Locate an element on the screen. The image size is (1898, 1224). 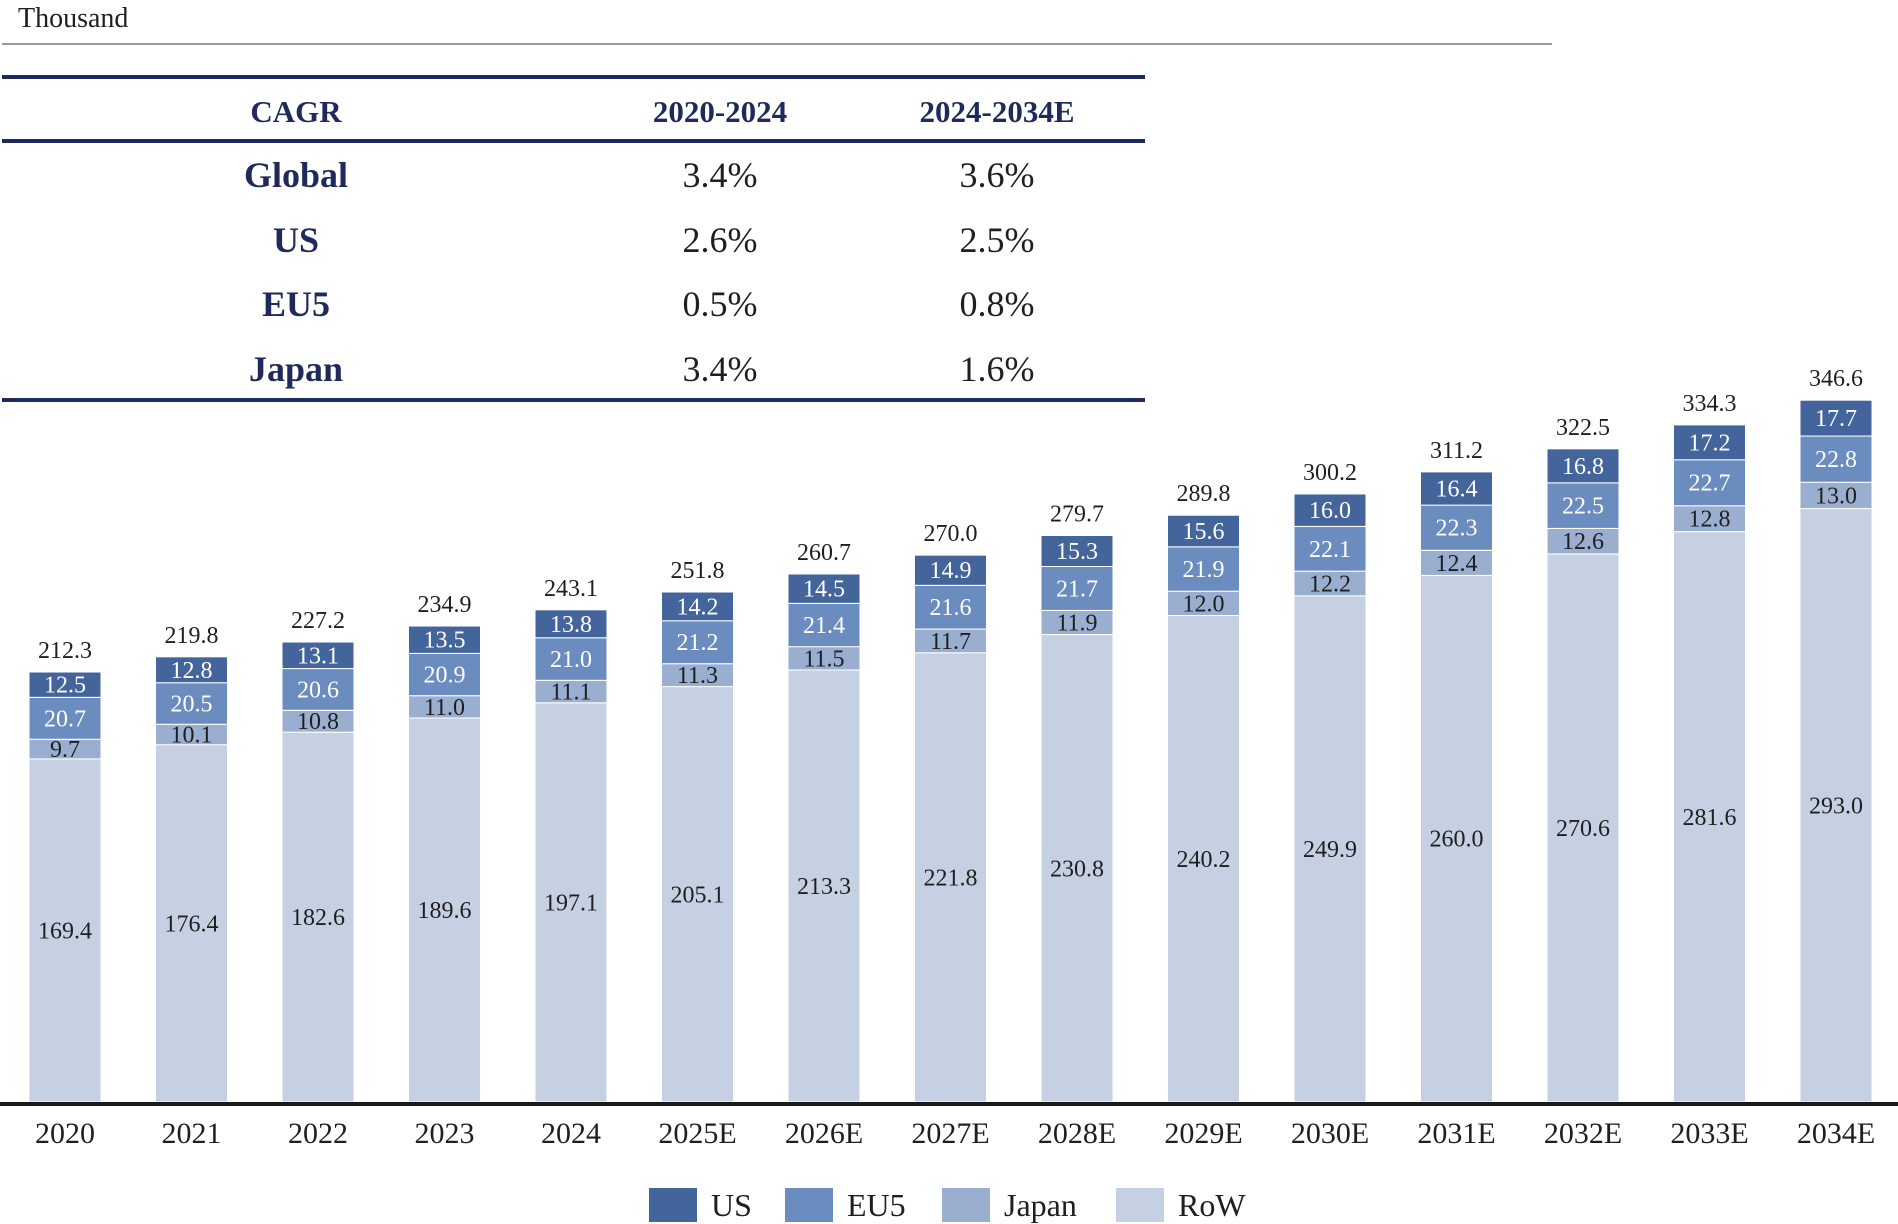
legend: US EU5 Japan RoW is located at coordinates (947, 1205).